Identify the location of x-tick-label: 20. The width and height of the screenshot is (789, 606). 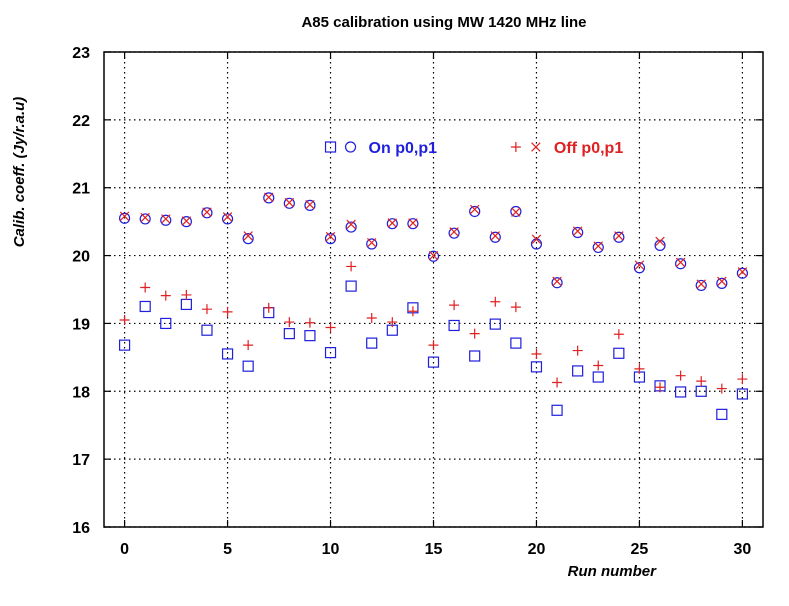
(537, 549).